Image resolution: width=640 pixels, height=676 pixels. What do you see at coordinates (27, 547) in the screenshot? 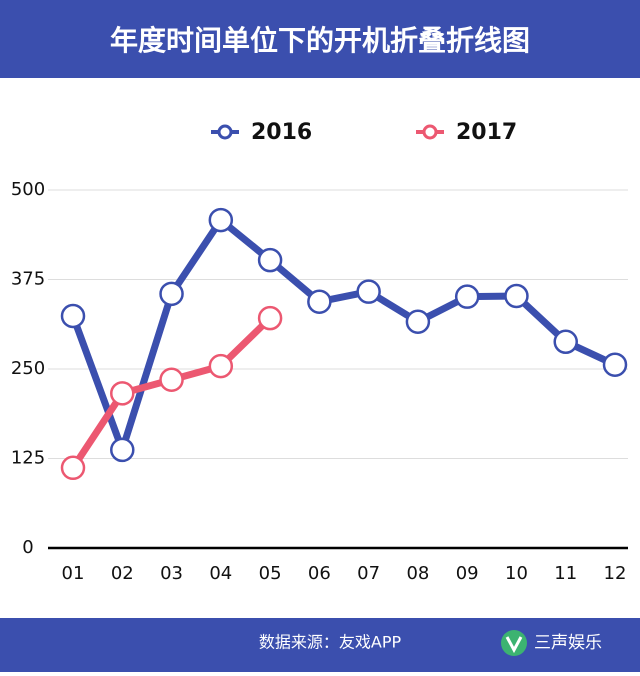
I see `y-tick-label: 0` at bounding box center [27, 547].